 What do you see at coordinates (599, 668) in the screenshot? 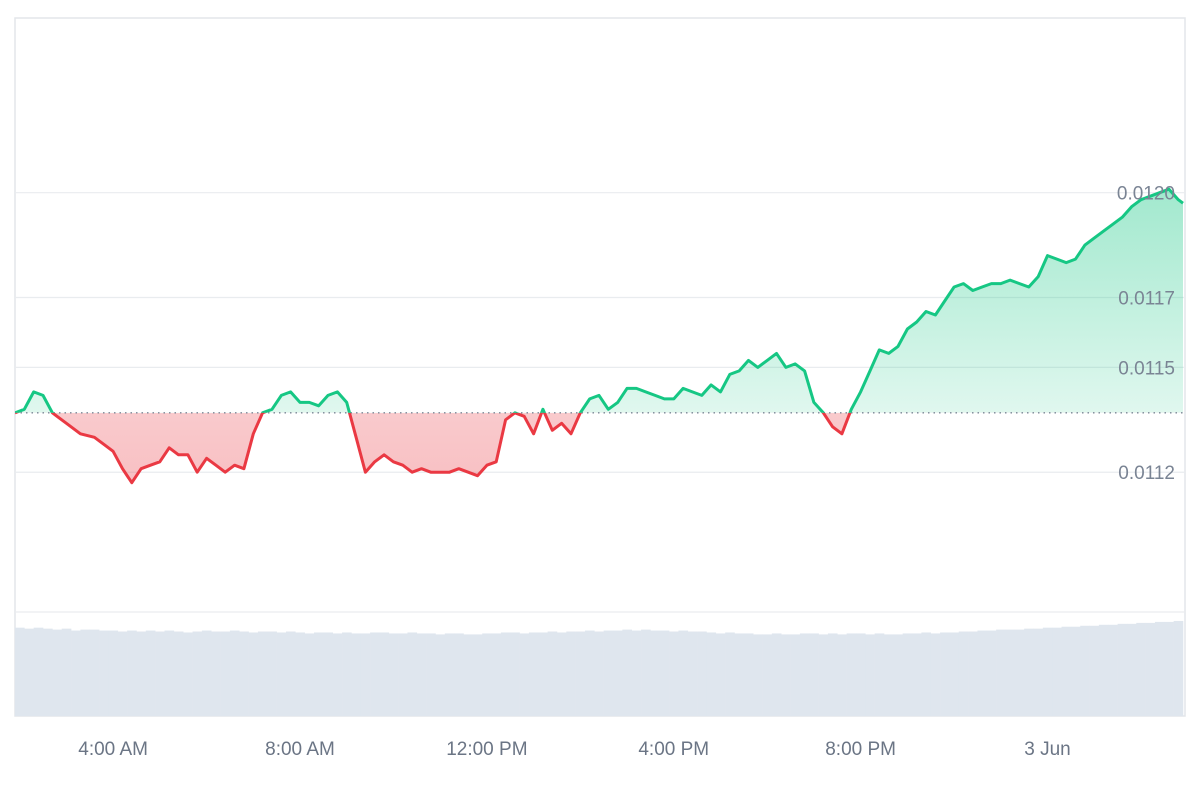
I see `volume-bars` at bounding box center [599, 668].